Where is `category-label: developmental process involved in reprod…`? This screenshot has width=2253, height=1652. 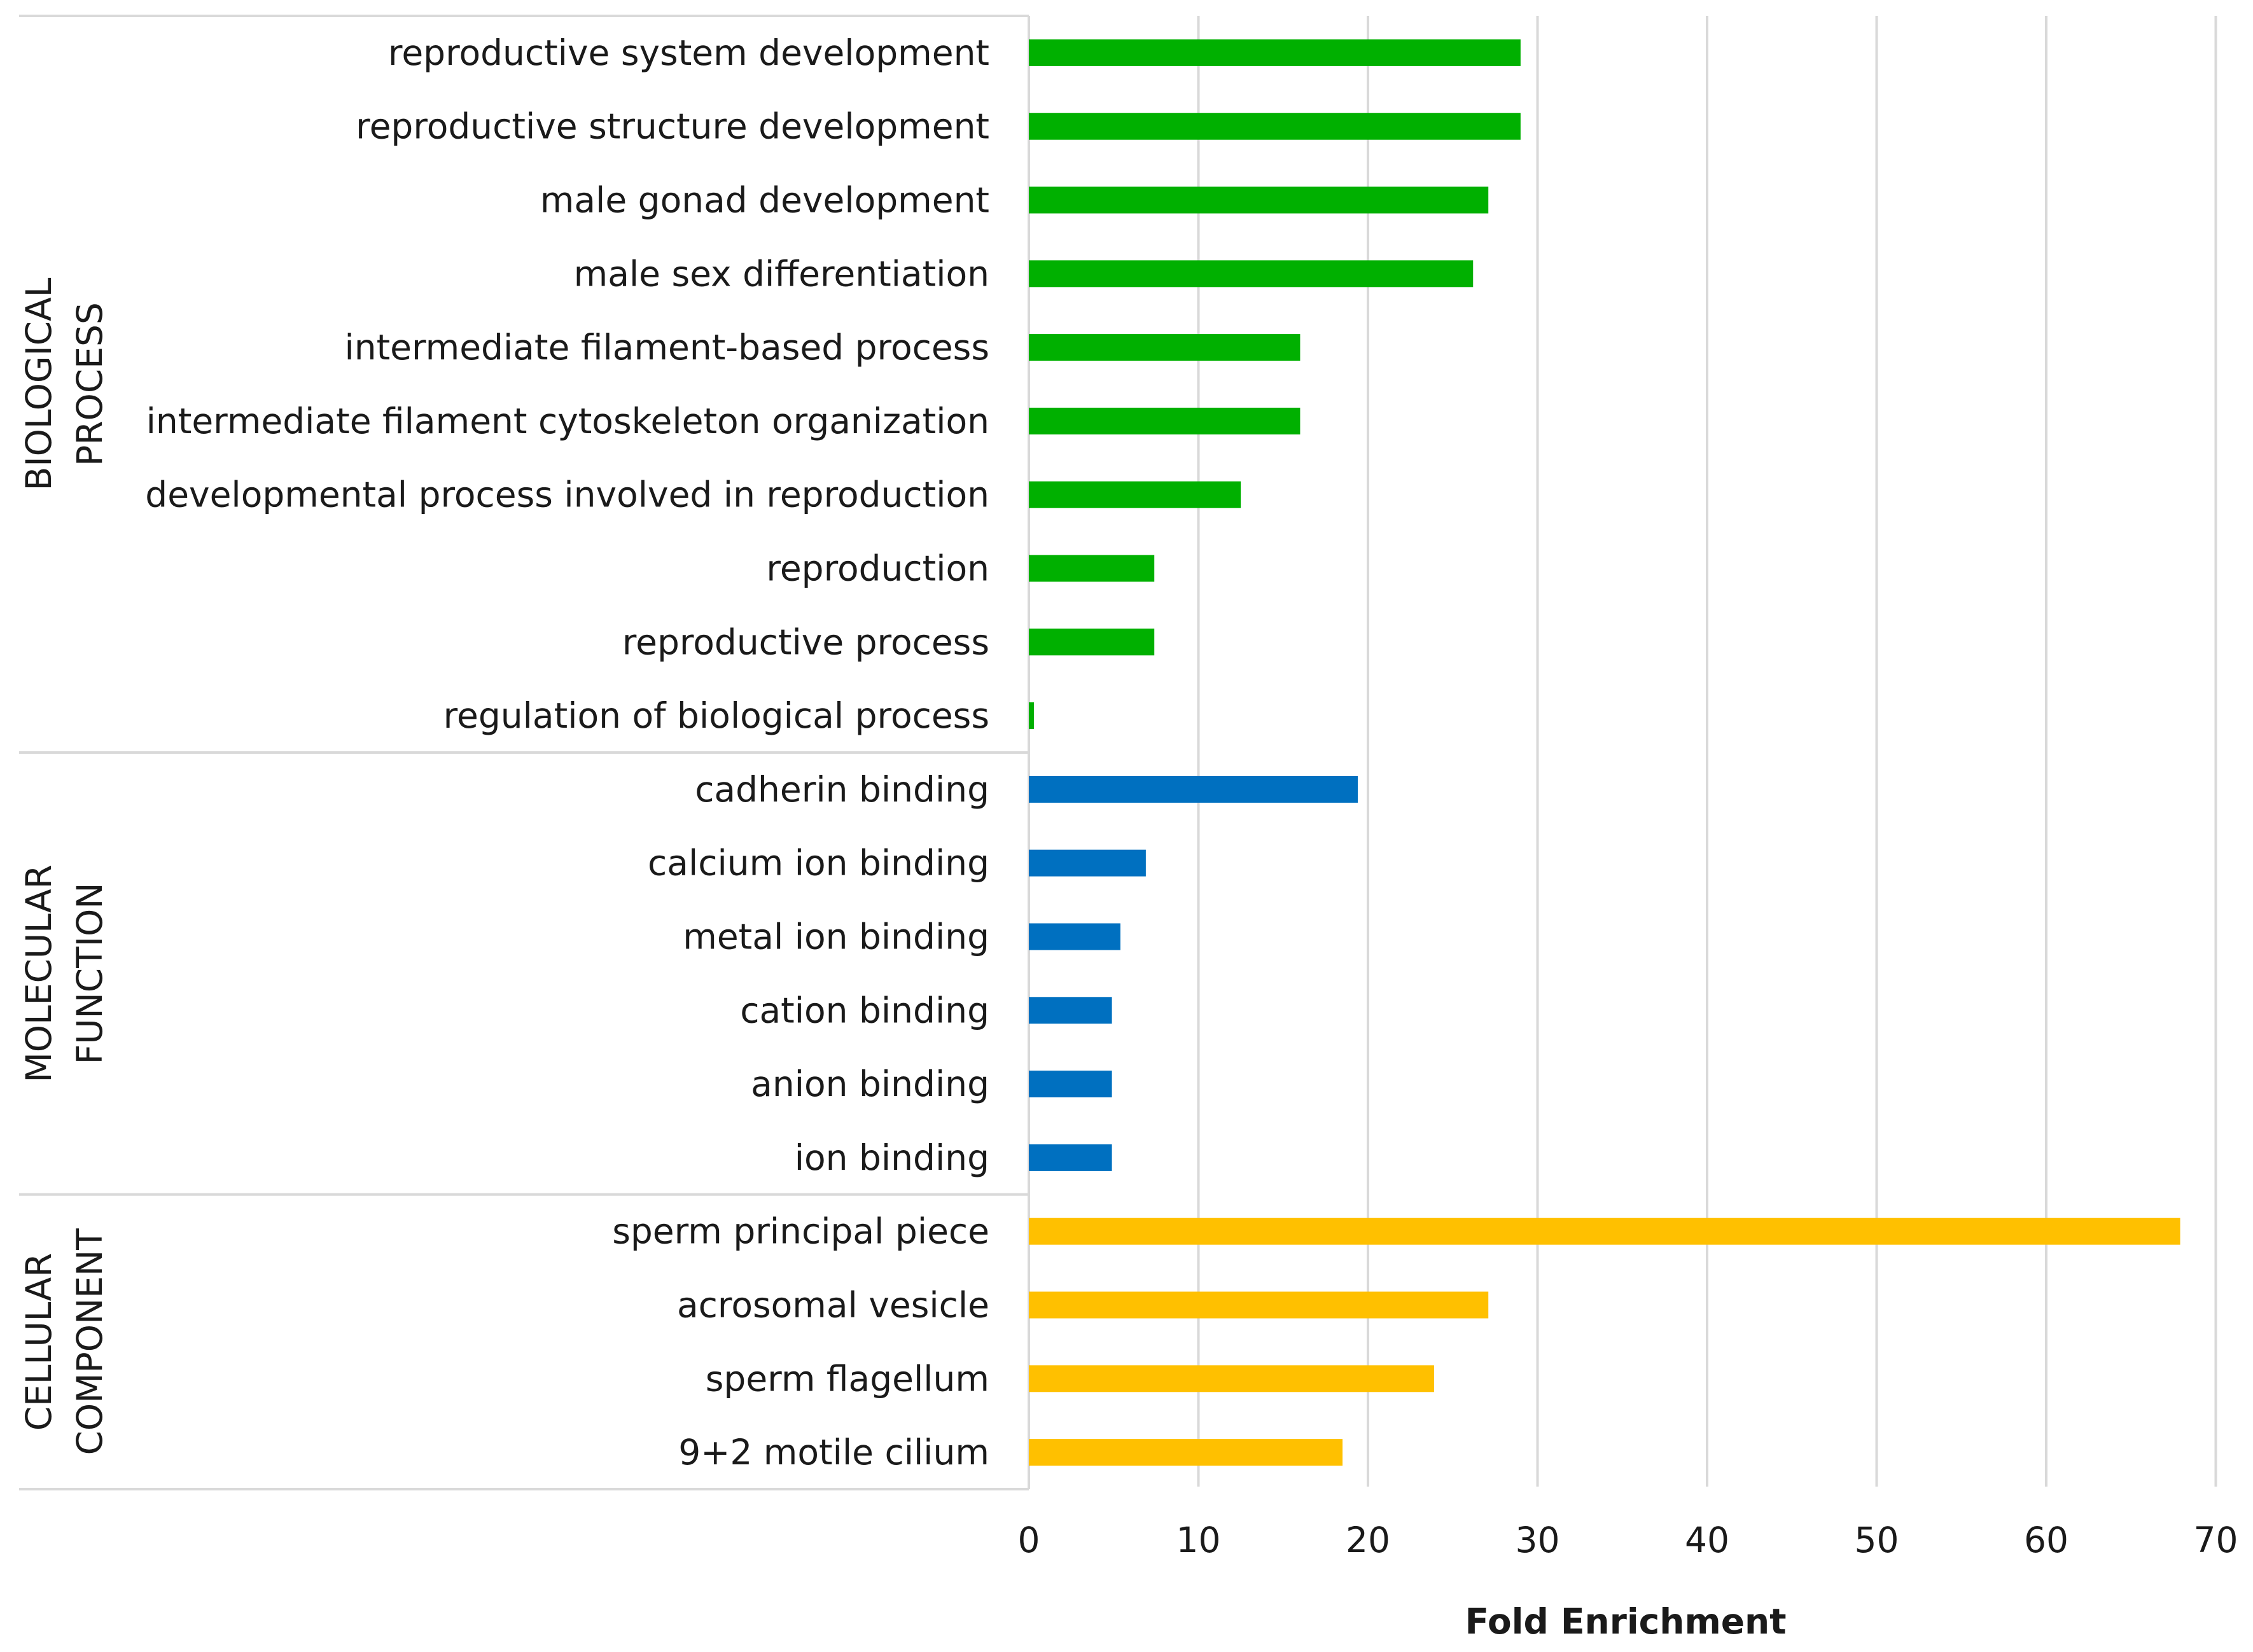 category-label: developmental process involved in reprod… is located at coordinates (567, 495).